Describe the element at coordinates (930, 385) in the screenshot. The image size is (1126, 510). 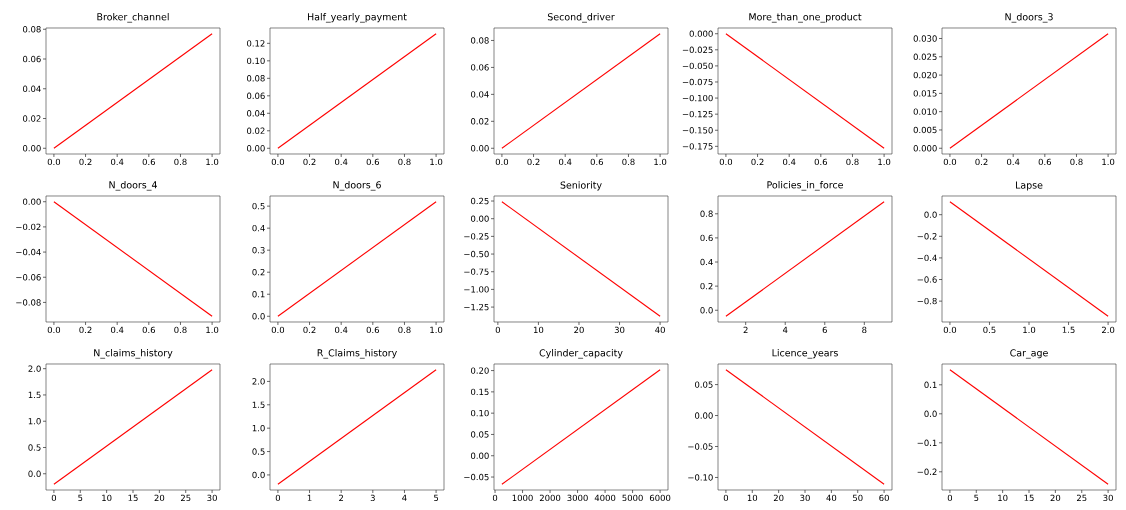
I see `y-tick-label: 0.1` at that location.